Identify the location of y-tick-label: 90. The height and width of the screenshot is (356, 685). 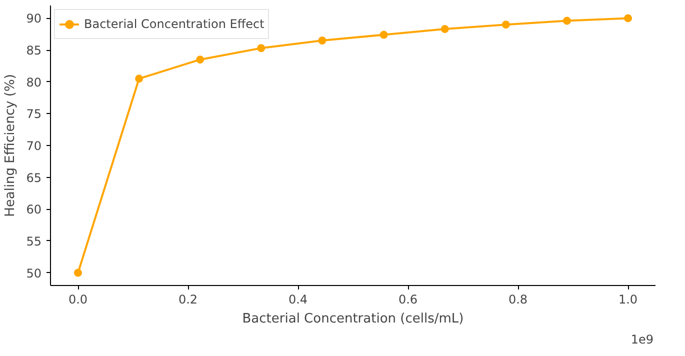
(34, 19).